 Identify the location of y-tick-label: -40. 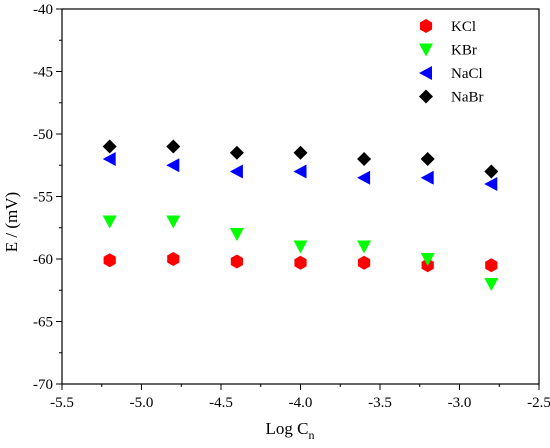
(43, 10).